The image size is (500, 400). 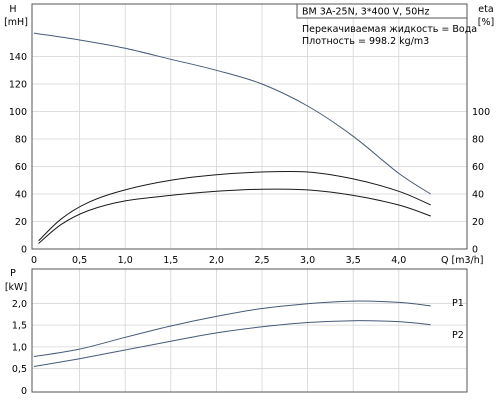 I want to click on eta-tick-label: 60, so click(x=478, y=167).